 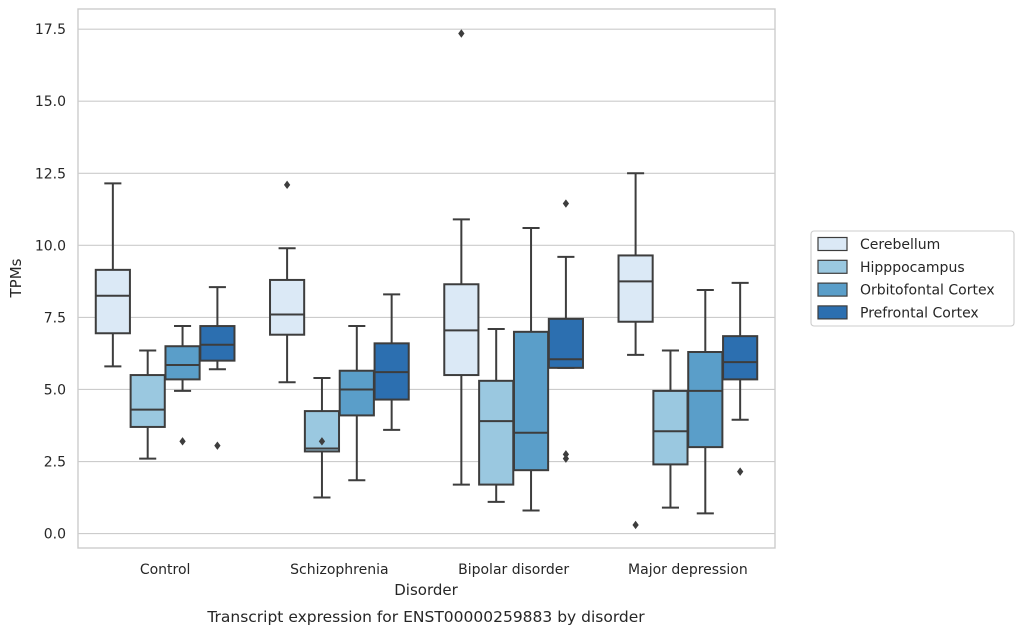 What do you see at coordinates (927, 291) in the screenshot?
I see `legend-label: Orbitofontal Cortex` at bounding box center [927, 291].